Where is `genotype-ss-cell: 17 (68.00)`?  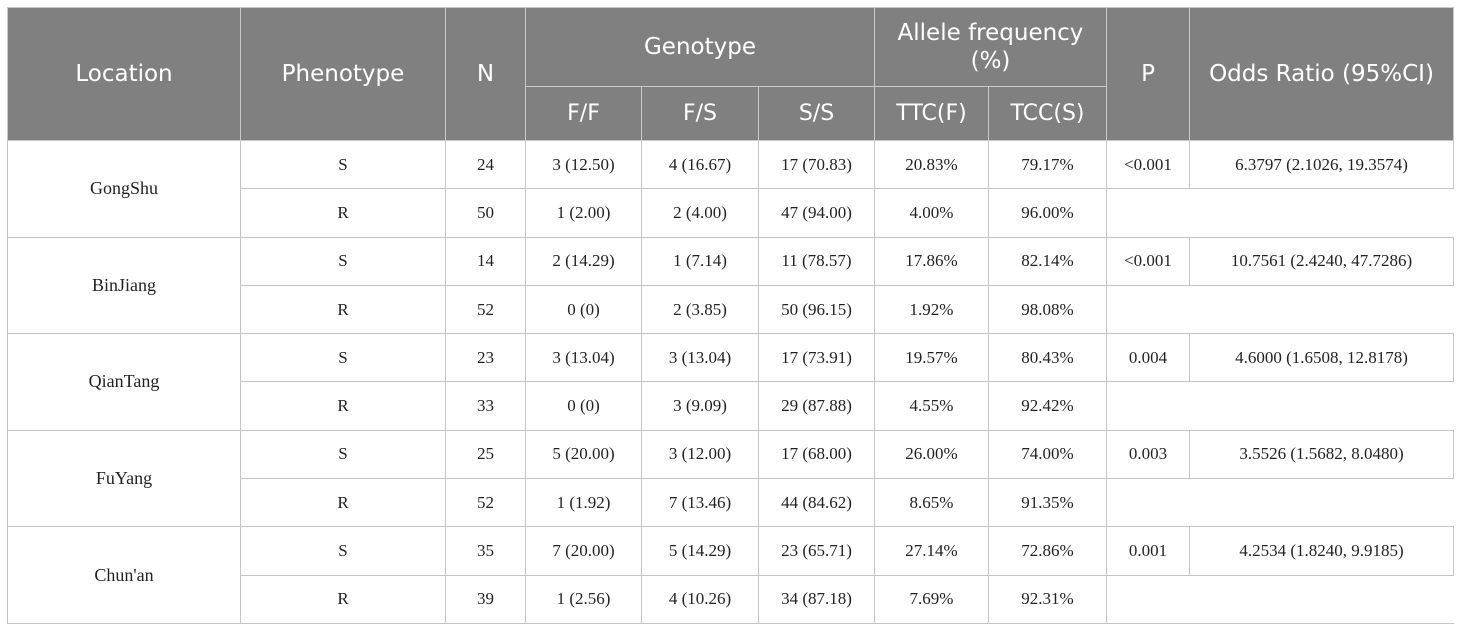
genotype-ss-cell: 17 (68.00) is located at coordinates (816, 454).